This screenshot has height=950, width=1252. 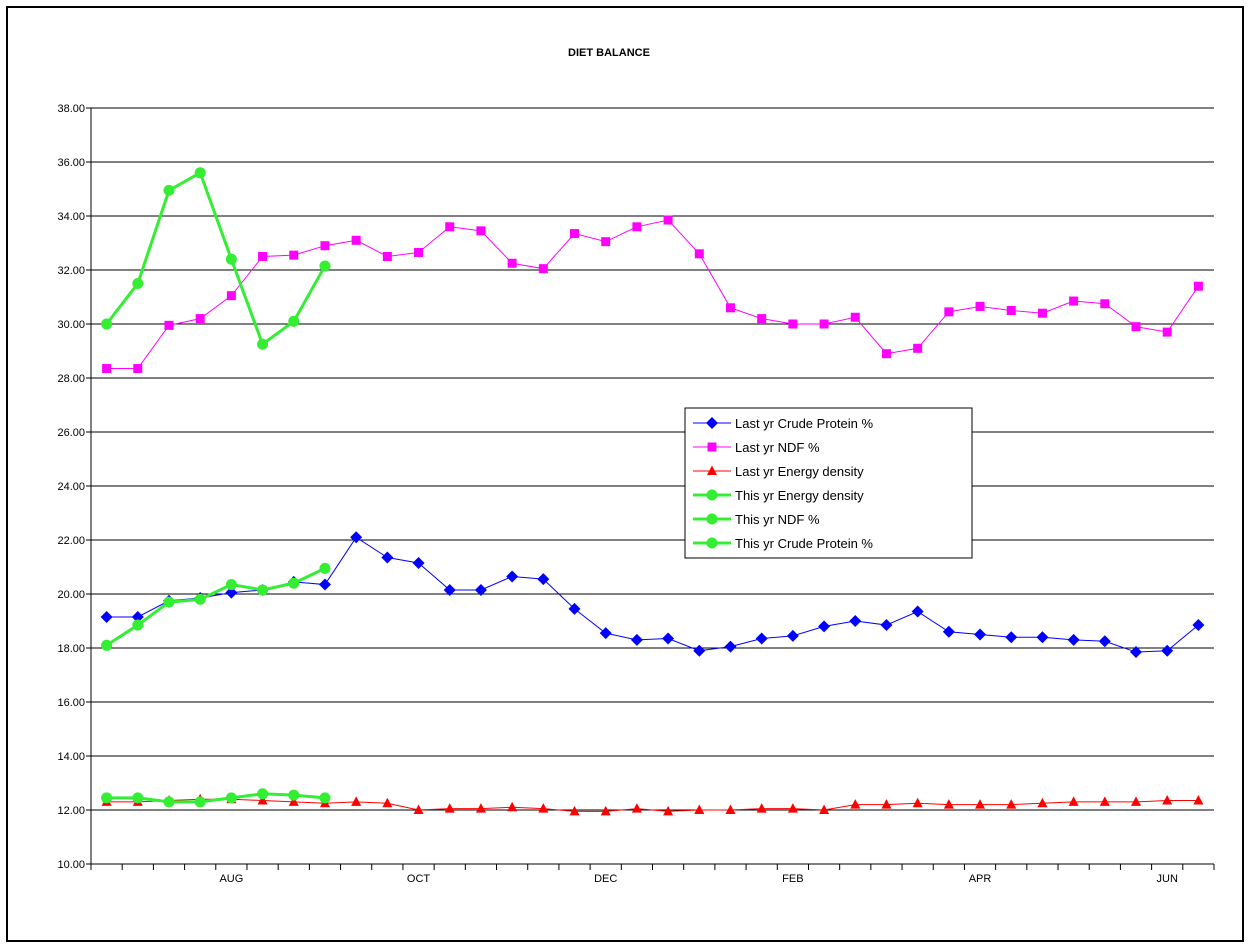 What do you see at coordinates (792, 879) in the screenshot?
I see `x-tick-label: FEB` at bounding box center [792, 879].